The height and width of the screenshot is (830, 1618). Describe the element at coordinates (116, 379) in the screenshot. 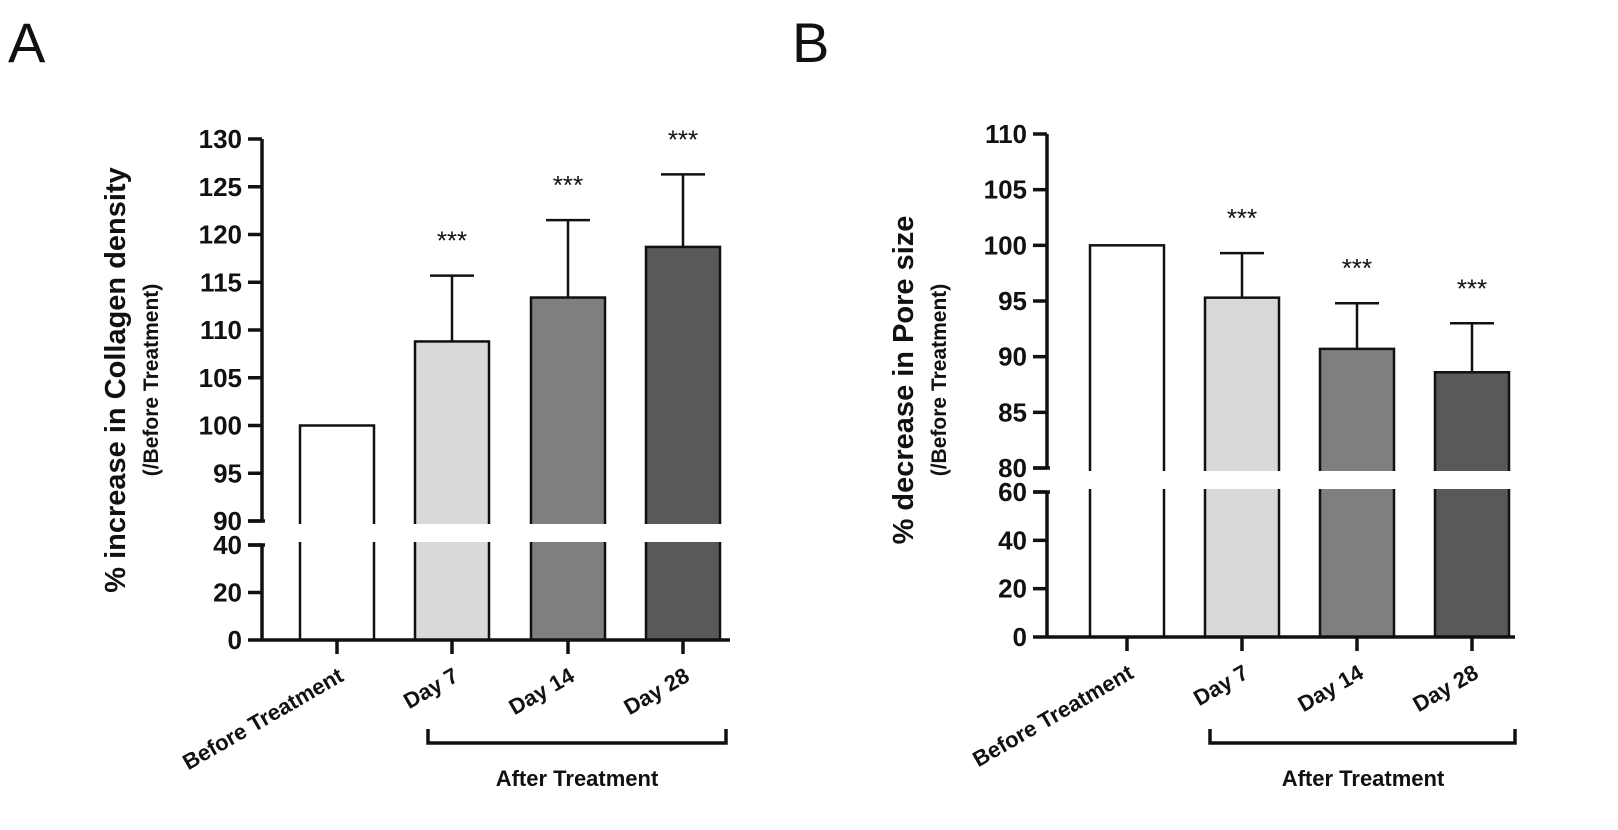

I see `y-axis-title: % increase in Collagen density` at that location.